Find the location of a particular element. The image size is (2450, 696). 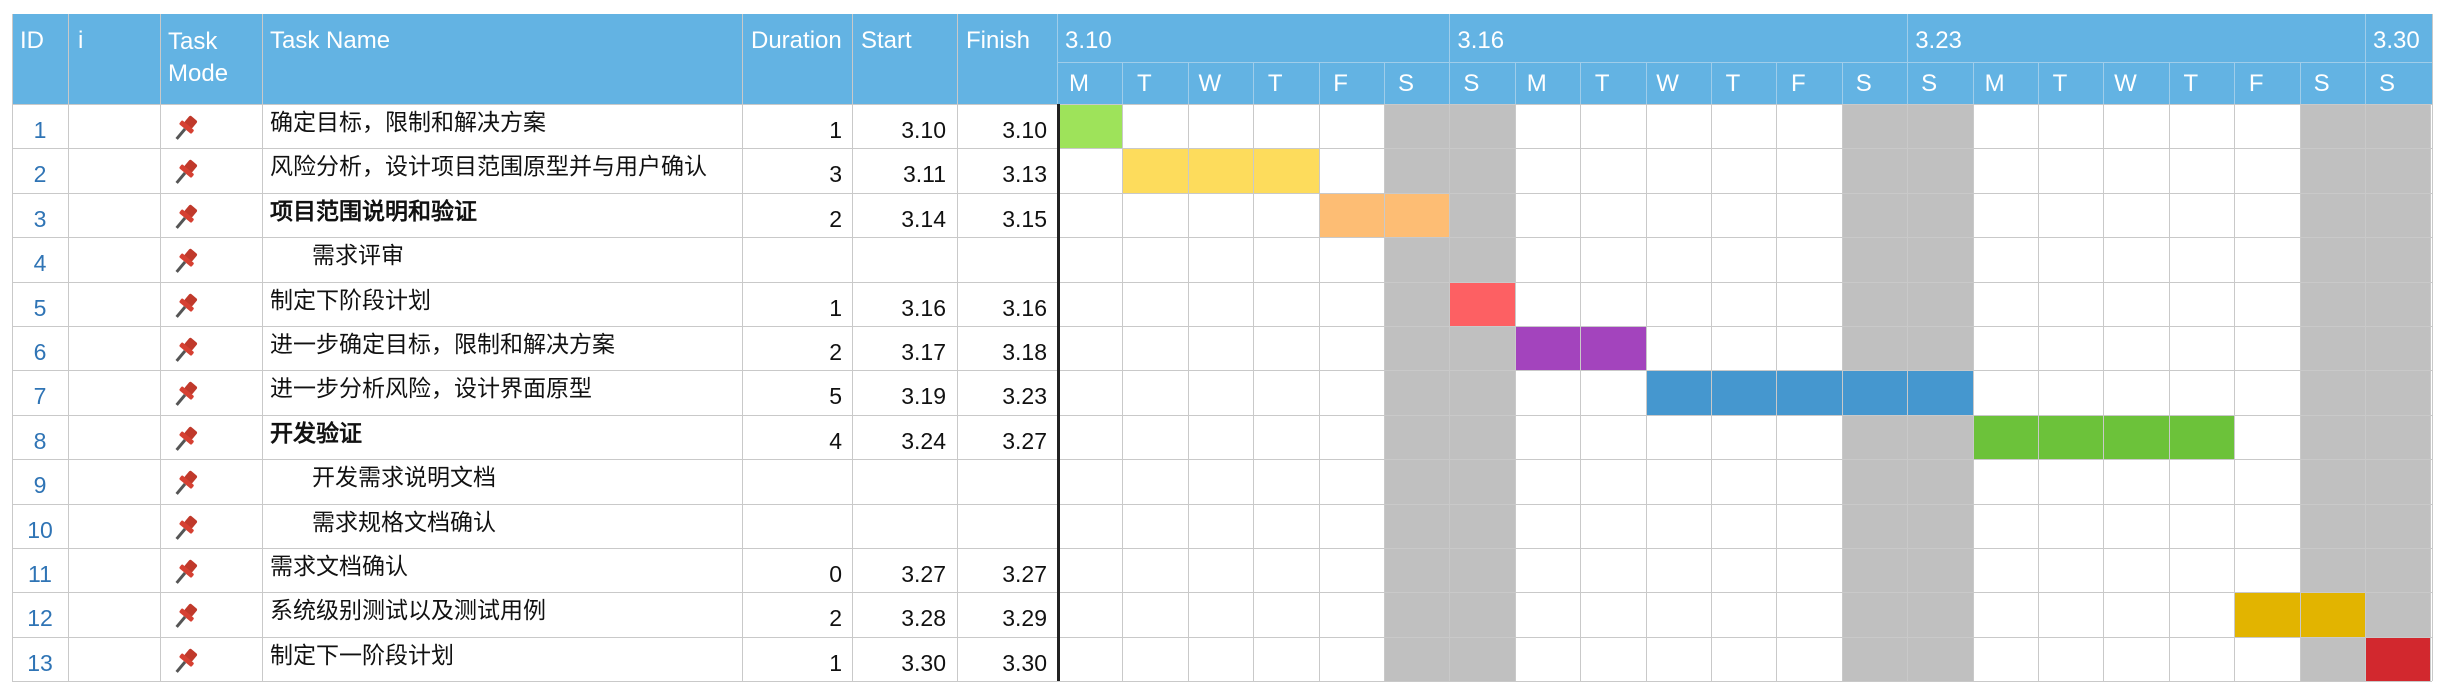

table-row: 7 进一步分析风险，设计界面原型 5 3.19 3.23 is located at coordinates (528, 392).